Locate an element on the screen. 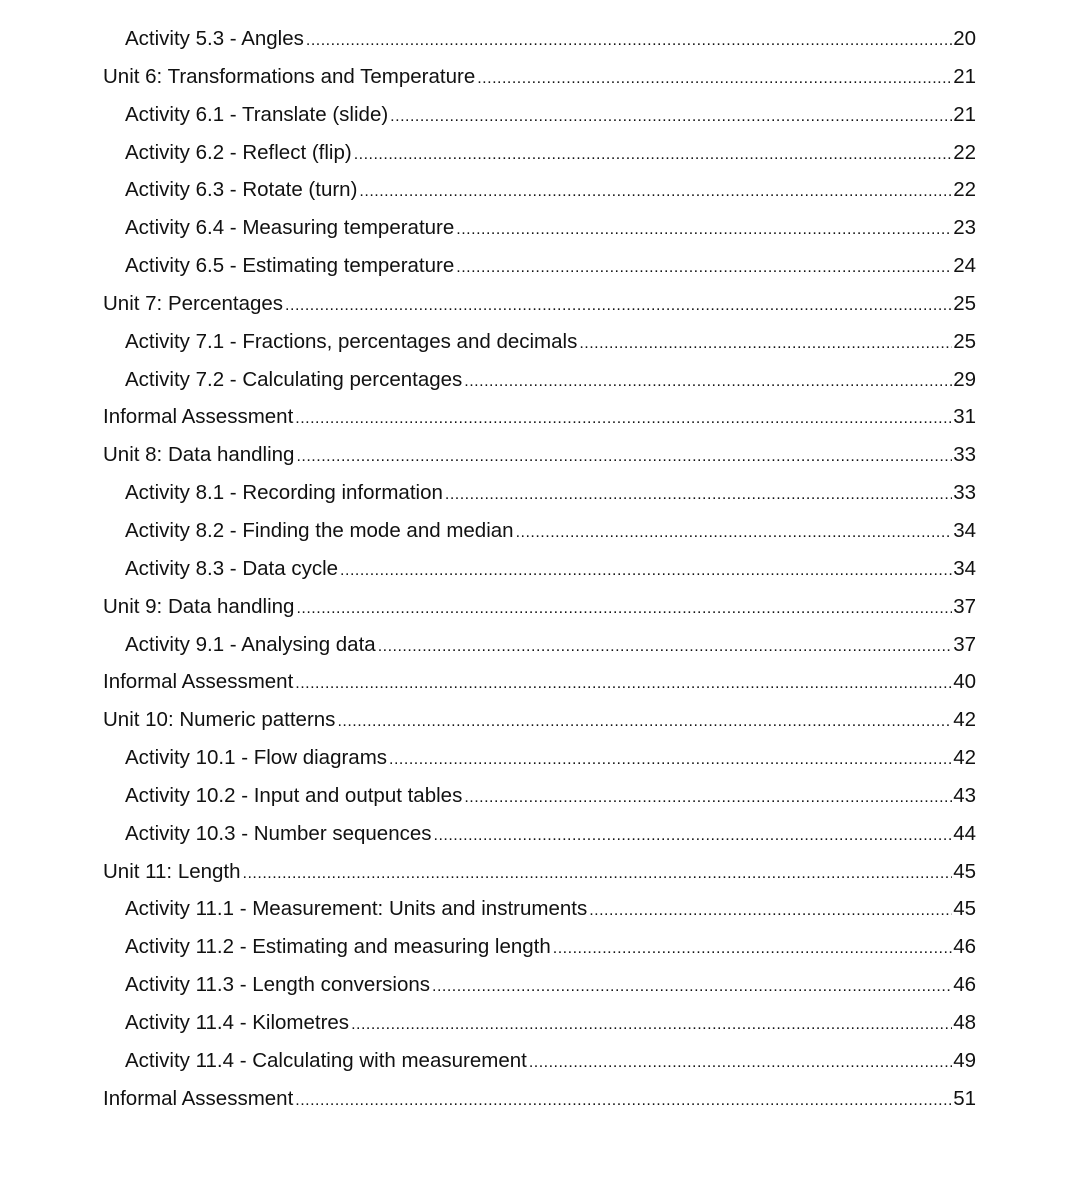 The image size is (1080, 1193). toc-entry-activity: Activity 6.1 - Translate (slide) 21 is located at coordinates (539, 115).